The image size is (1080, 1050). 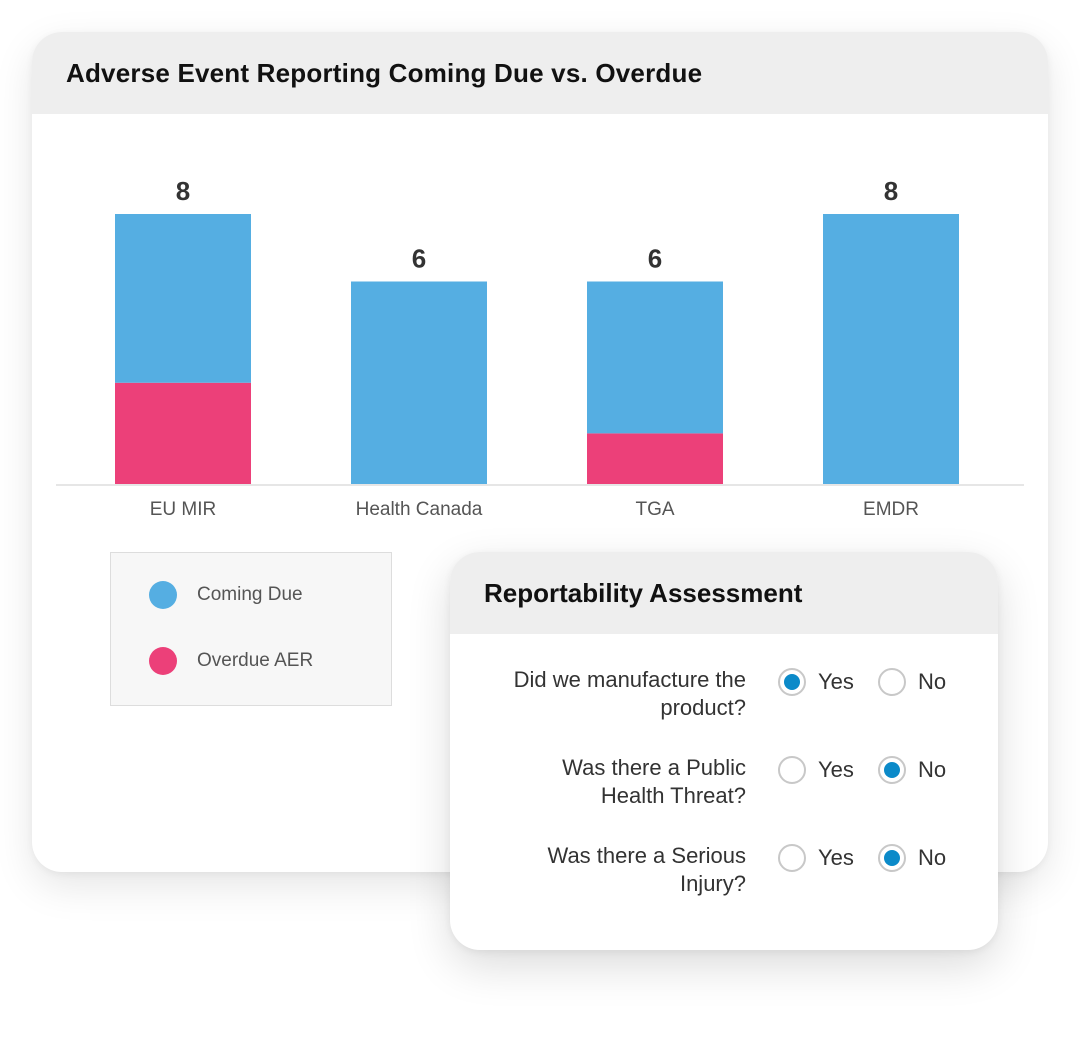 What do you see at coordinates (643, 592) in the screenshot?
I see `assessment-title: Reportability Assessment` at bounding box center [643, 592].